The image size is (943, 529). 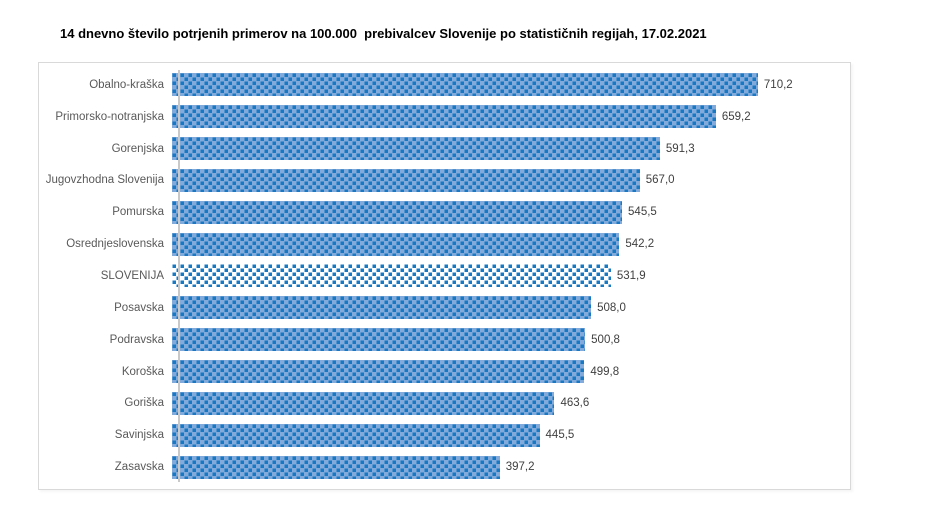 I want to click on chart-row: Podravska 500,8, so click(x=444, y=340).